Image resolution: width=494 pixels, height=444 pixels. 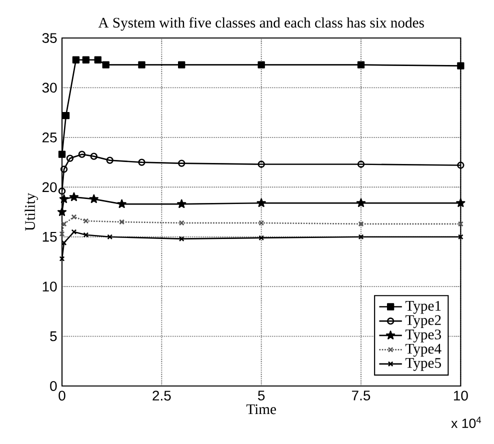 What do you see at coordinates (423, 364) in the screenshot?
I see `legend-label: Type5` at bounding box center [423, 364].